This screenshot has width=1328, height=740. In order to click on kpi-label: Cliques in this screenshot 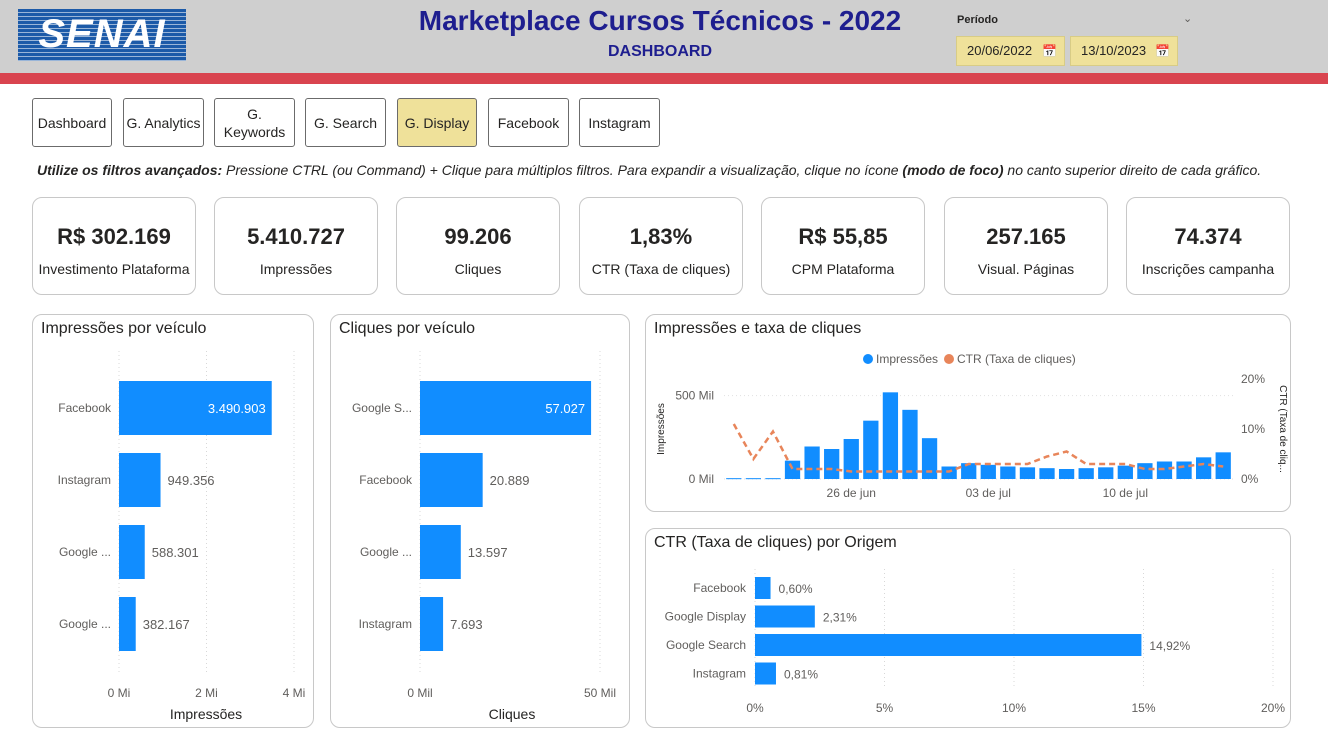, I will do `click(478, 269)`.